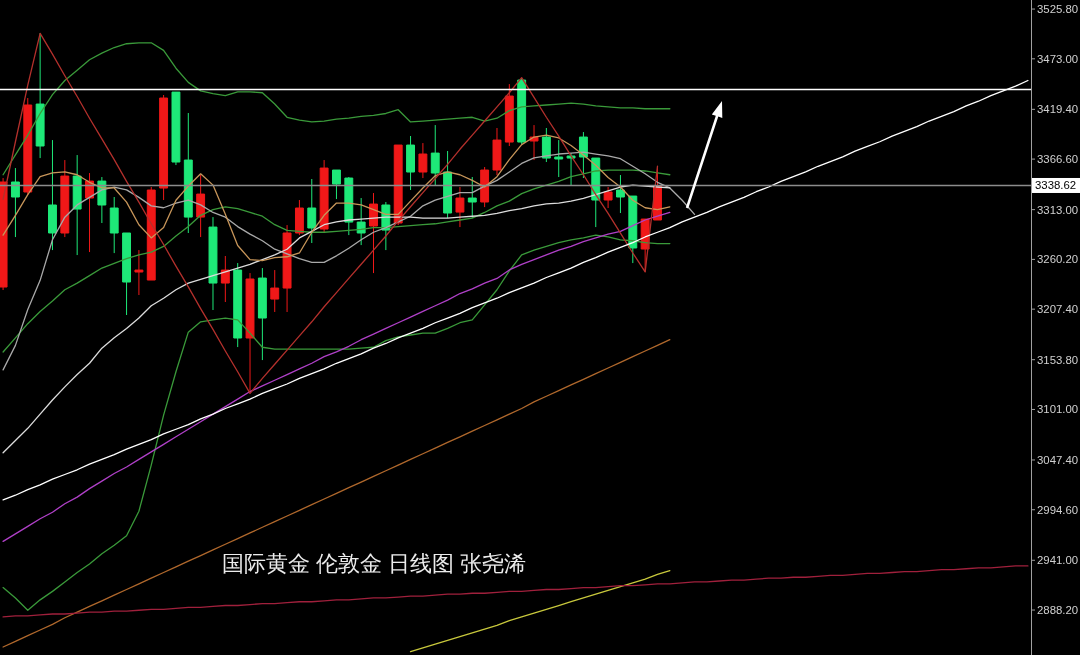 The width and height of the screenshot is (1080, 655). Describe the element at coordinates (1058, 409) in the screenshot. I see `y-tick-label: 3101.00` at that location.